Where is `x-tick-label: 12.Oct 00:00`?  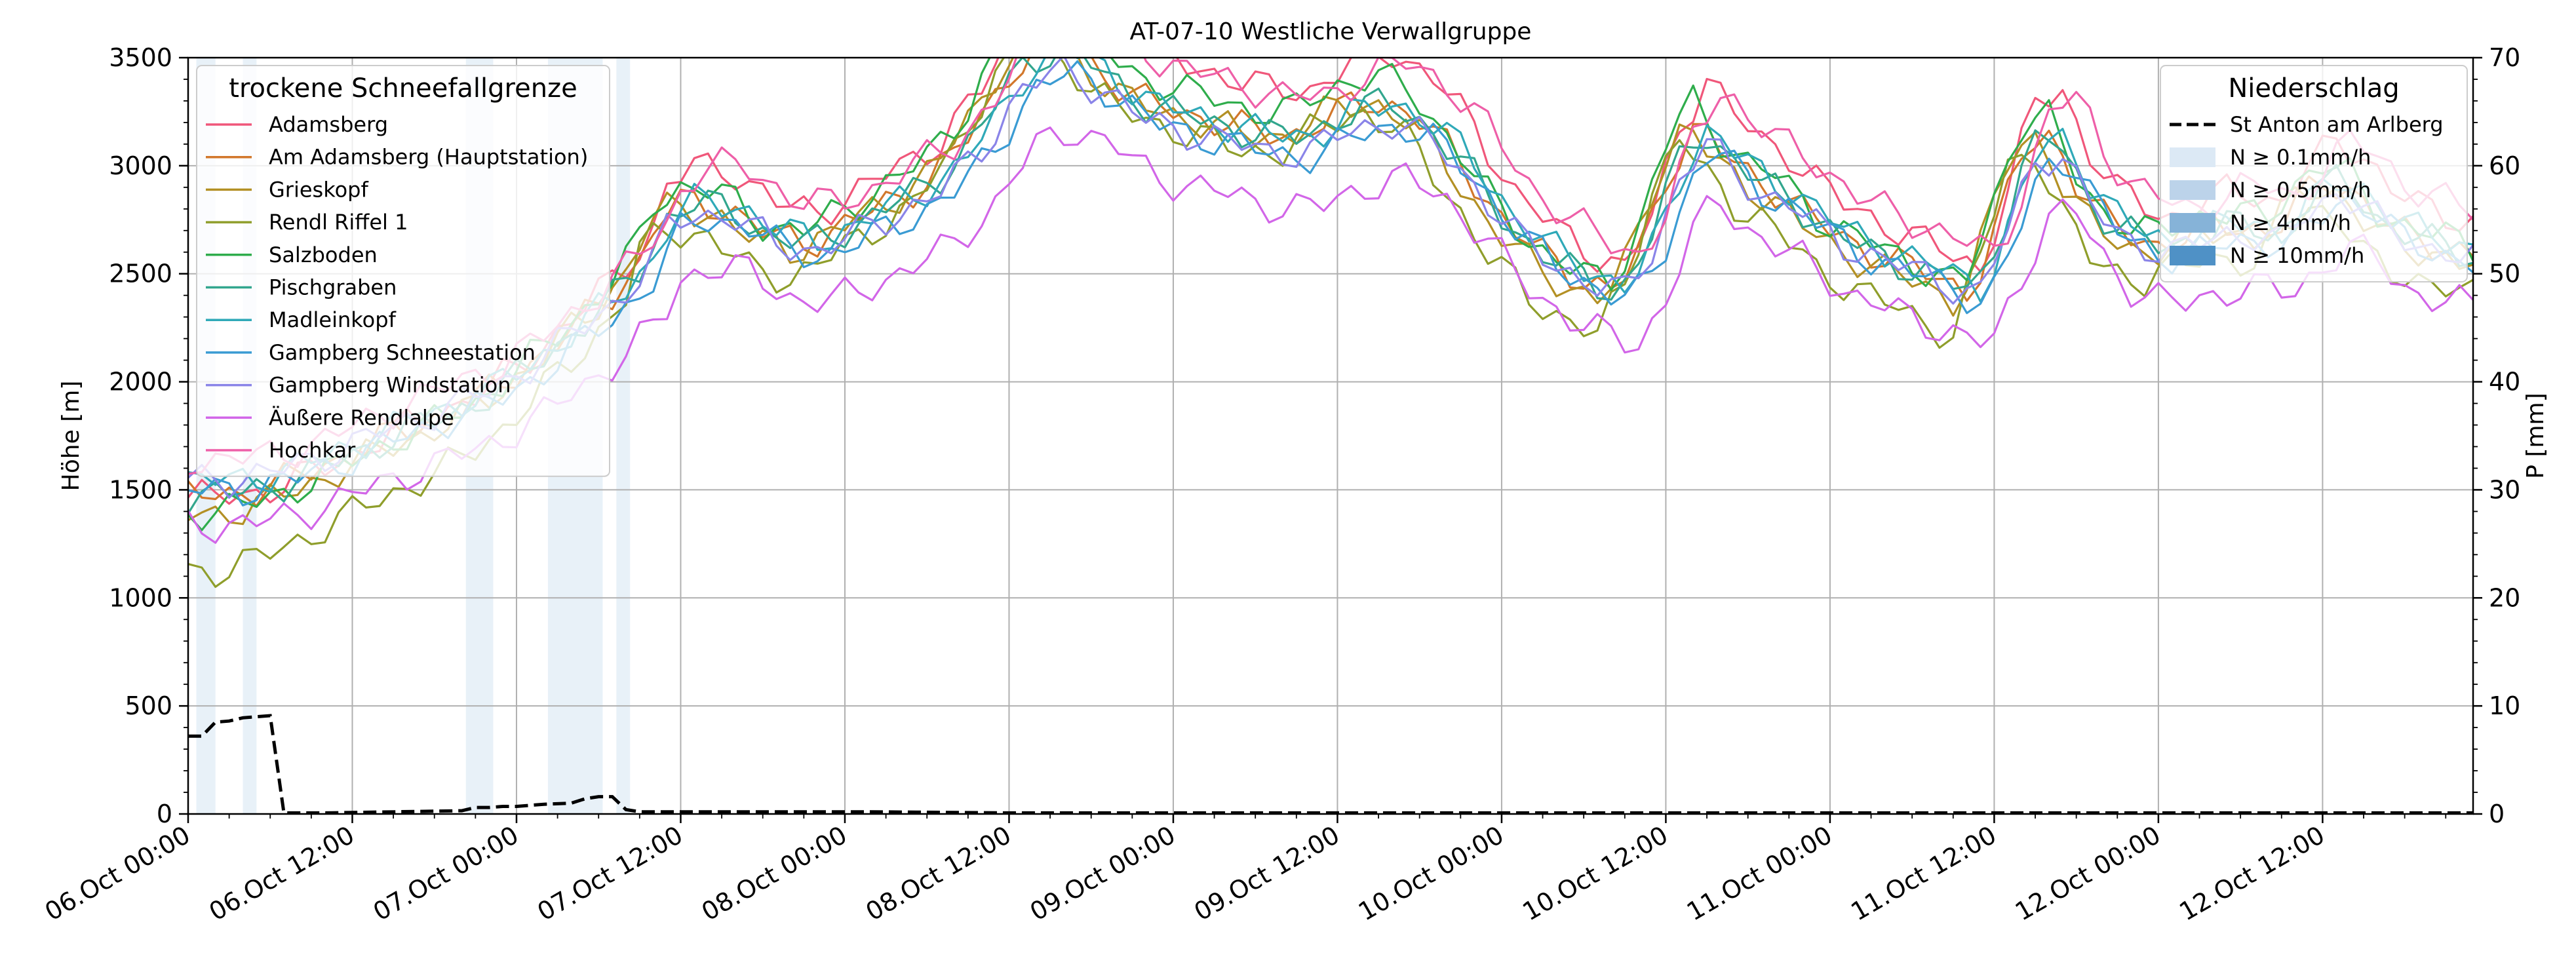
x-tick-label: 12.Oct 00:00 is located at coordinates (2088, 874).